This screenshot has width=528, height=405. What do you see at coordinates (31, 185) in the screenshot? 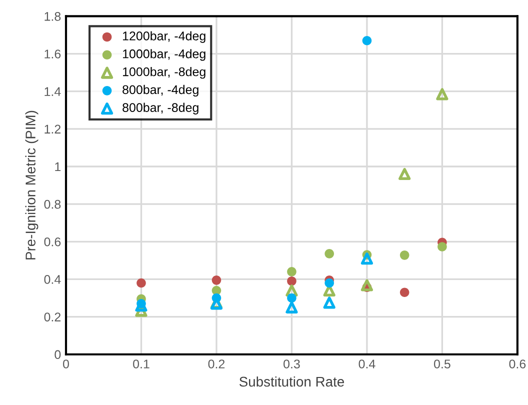
I see `y-axis-title: Pre-Ignition Metric (PIM)` at bounding box center [31, 185].